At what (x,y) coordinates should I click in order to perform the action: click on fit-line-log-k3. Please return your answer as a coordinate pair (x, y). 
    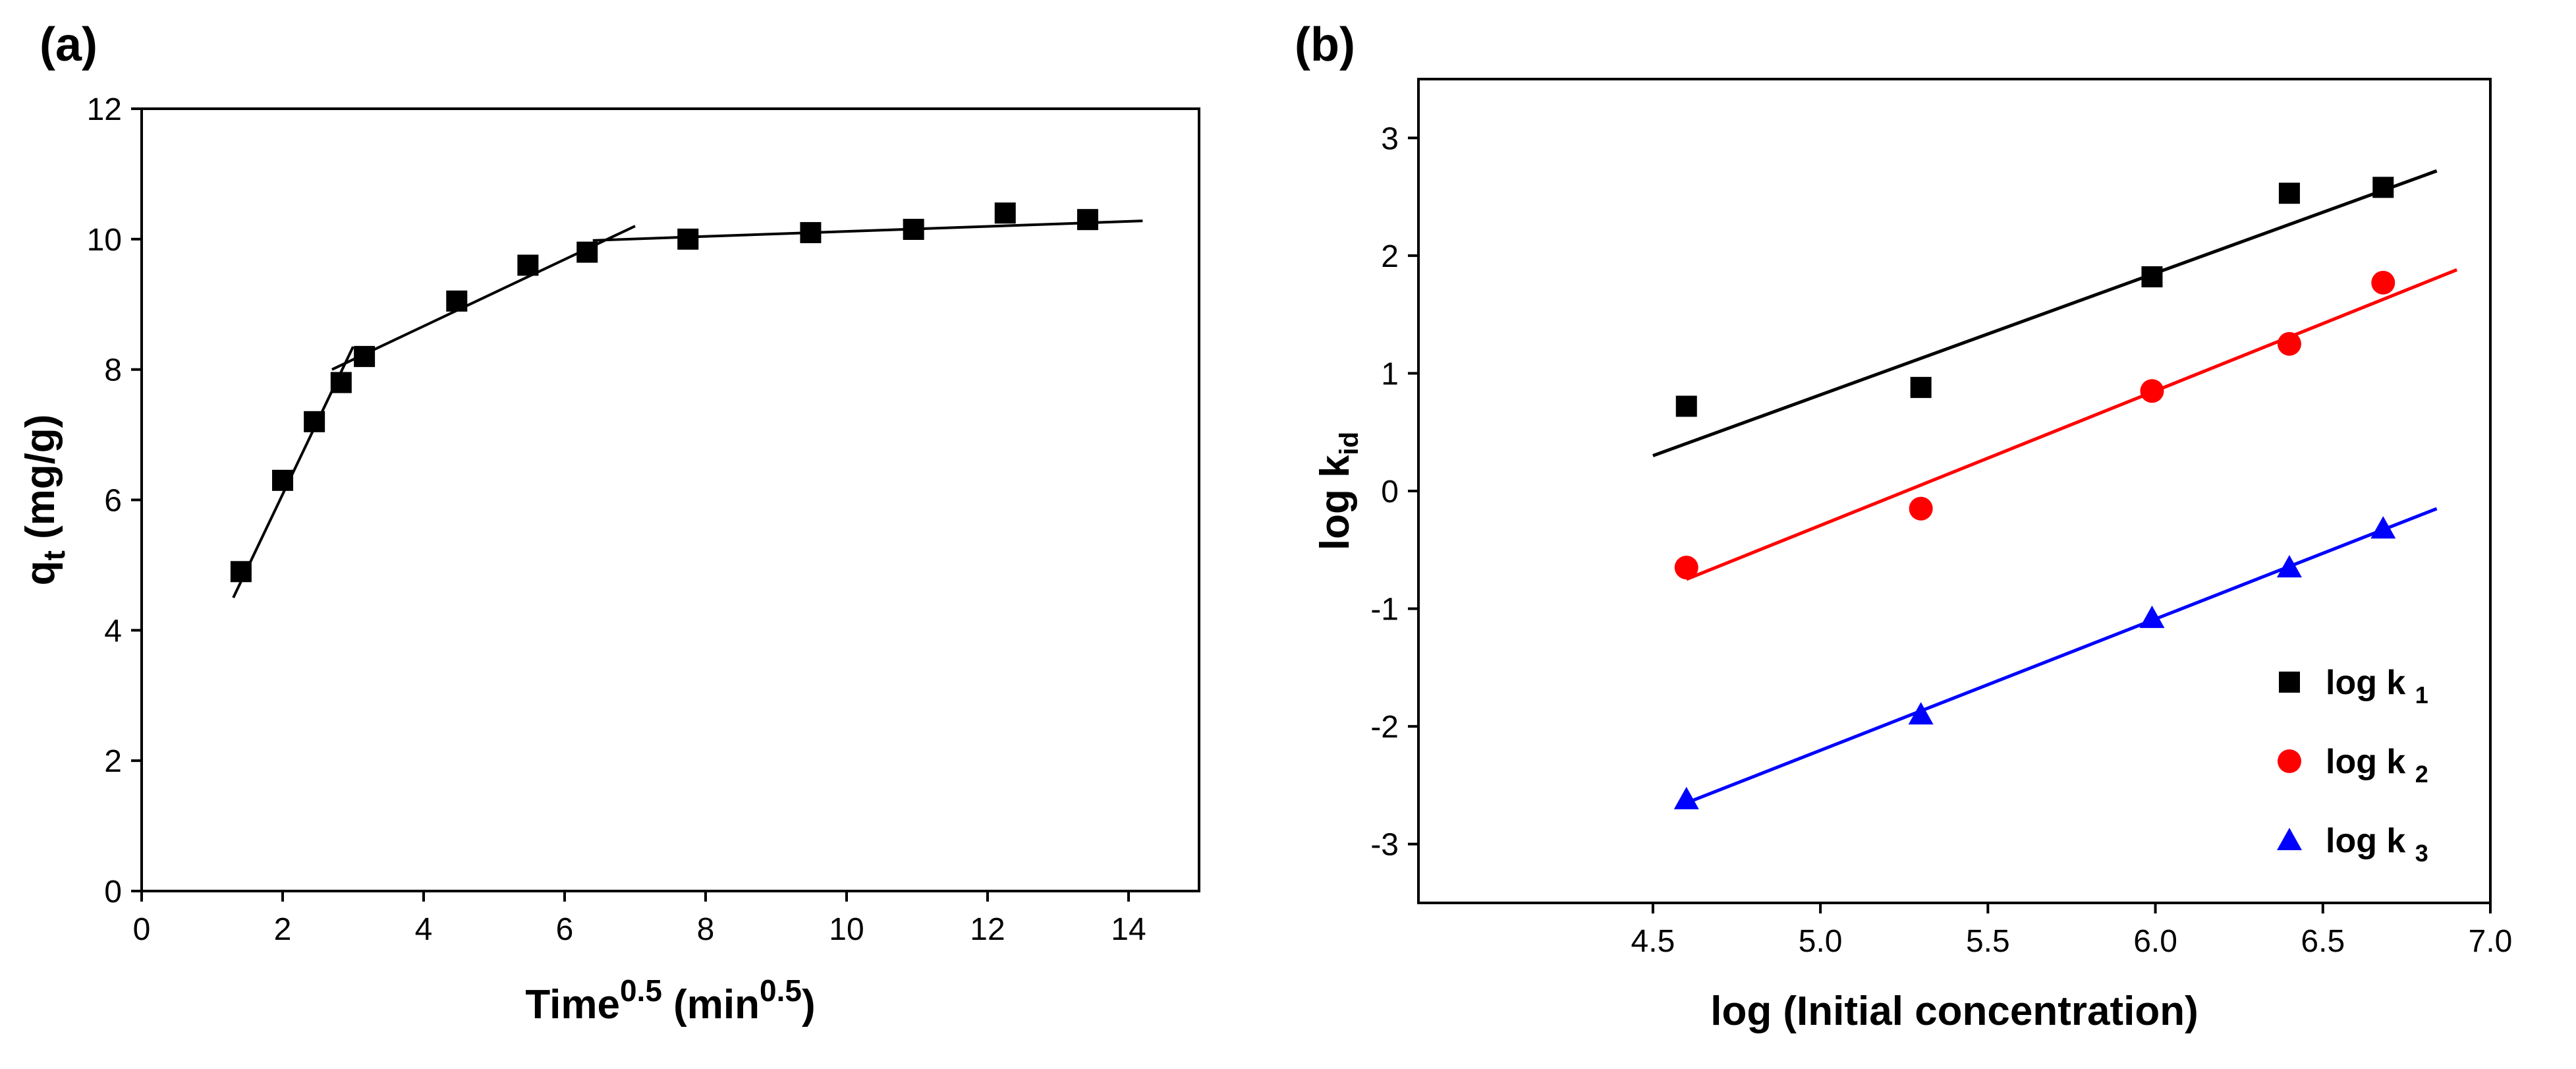
    Looking at the image, I should click on (2061, 656).